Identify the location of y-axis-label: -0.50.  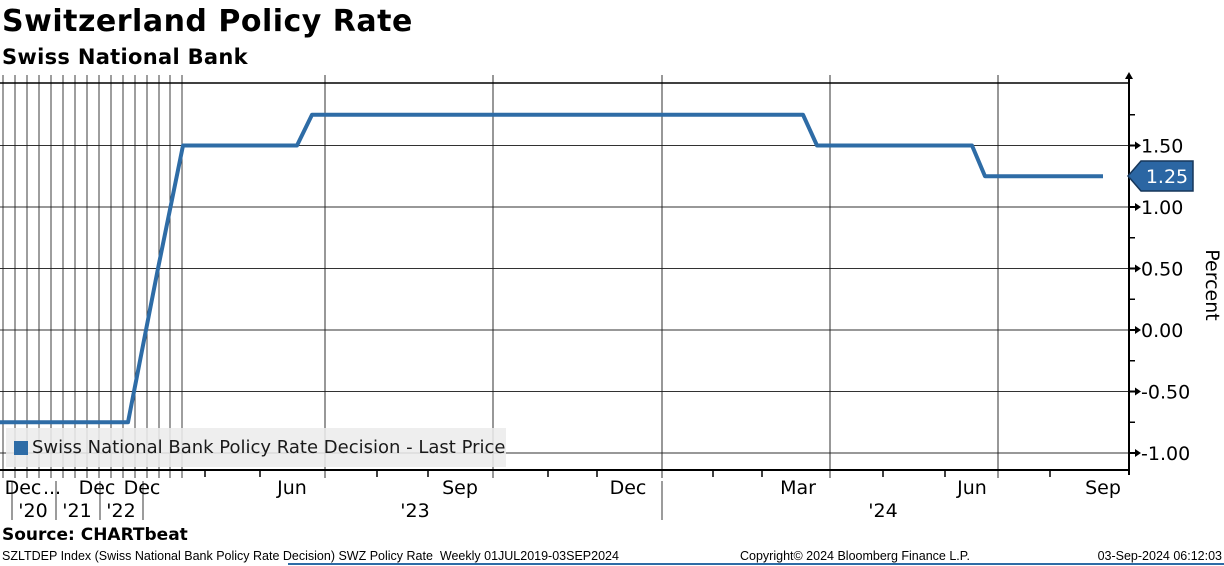
(1165, 393).